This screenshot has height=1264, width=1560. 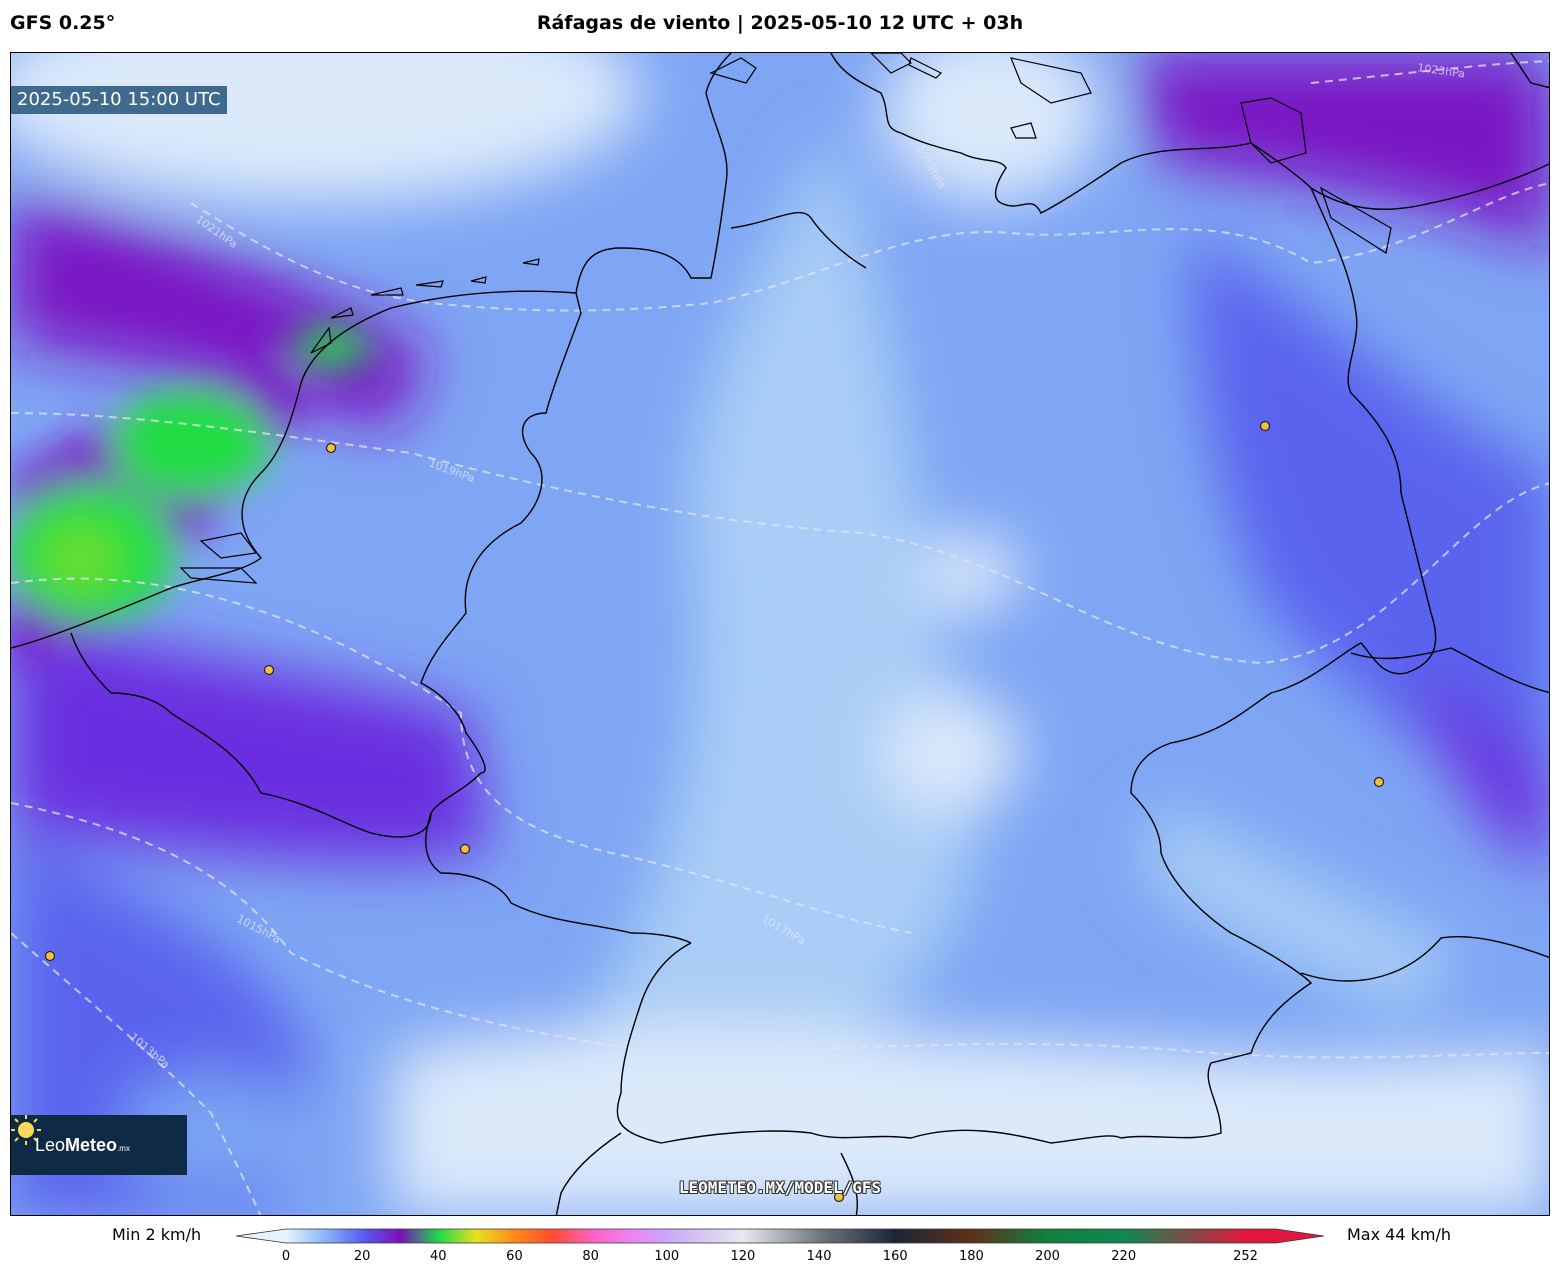 What do you see at coordinates (1340, 152) in the screenshot?
I see `field-northeast-band` at bounding box center [1340, 152].